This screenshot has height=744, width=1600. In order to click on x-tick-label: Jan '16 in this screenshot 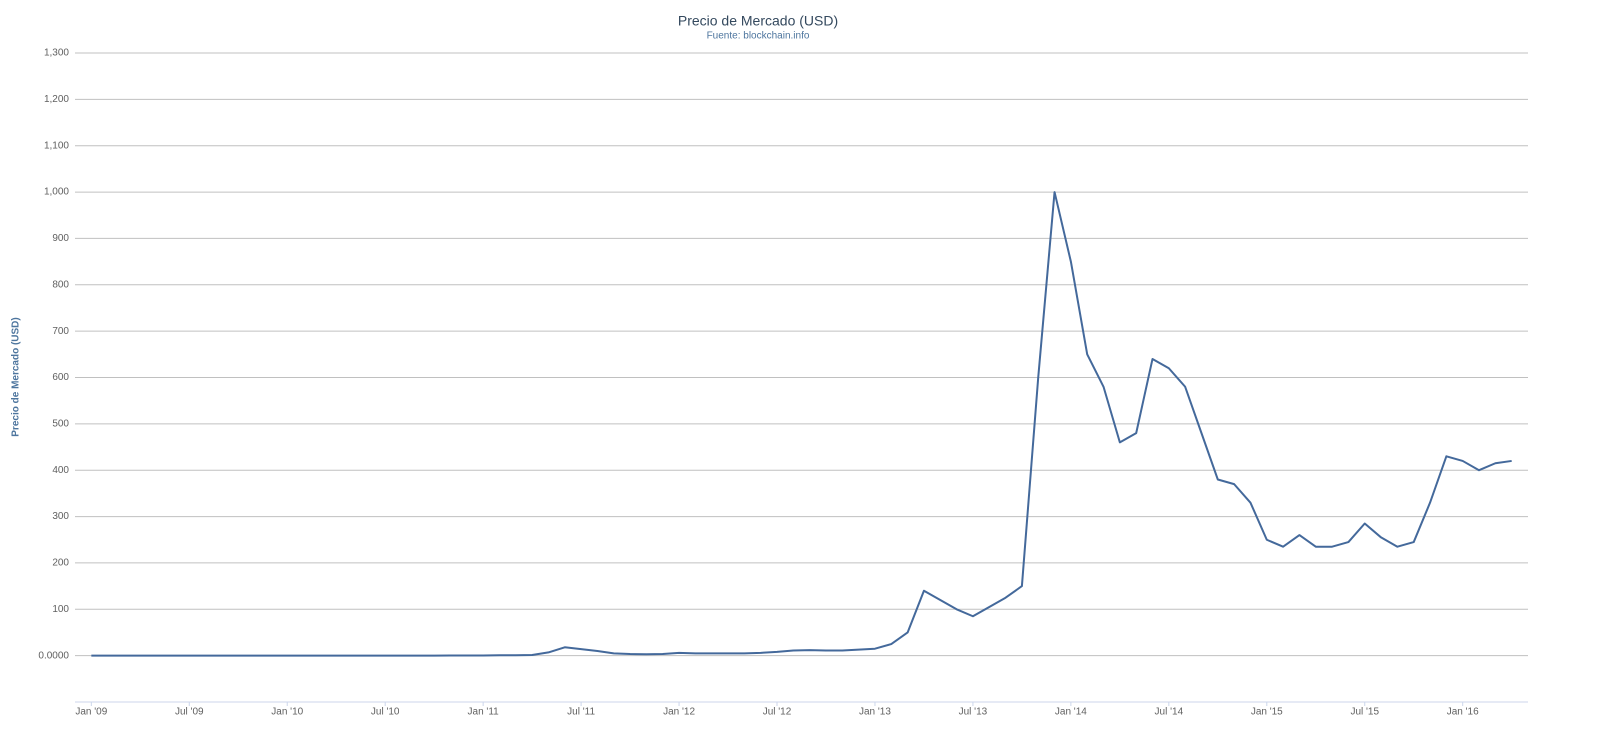, I will do `click(1463, 712)`.